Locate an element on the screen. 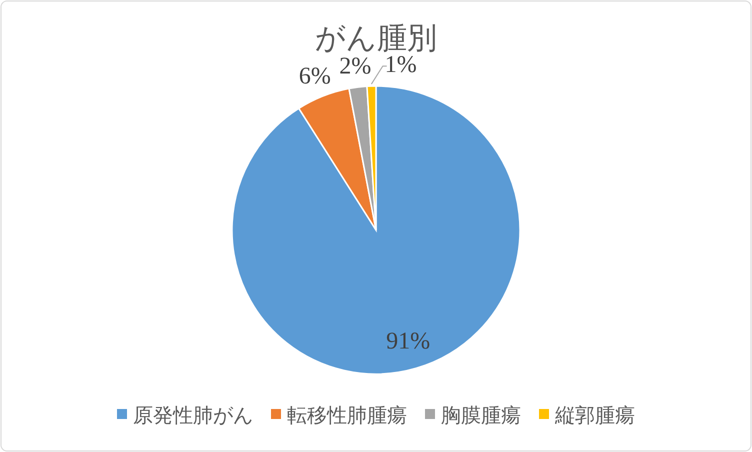  legend-label: 原発性肺がん is located at coordinates (193, 416).